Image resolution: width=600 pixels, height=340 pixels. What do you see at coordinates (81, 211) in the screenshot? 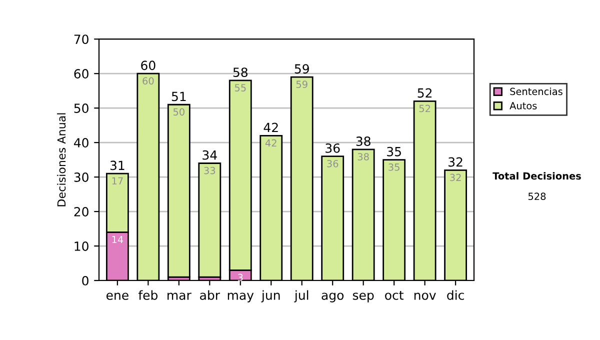
I see `y-tick-label: 20` at bounding box center [81, 211].